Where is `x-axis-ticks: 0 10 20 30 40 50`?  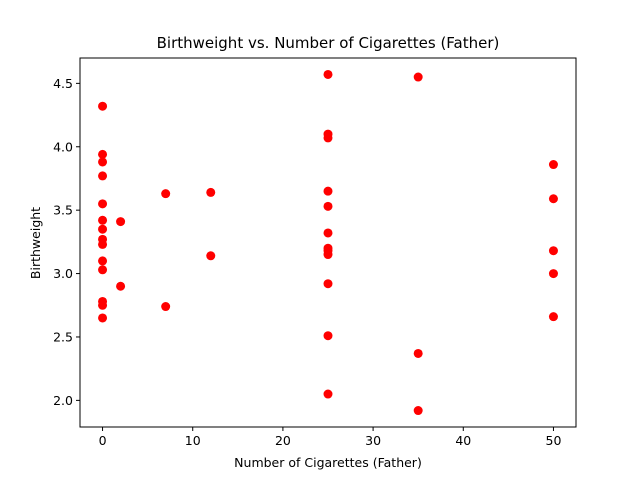
x-axis-ticks: 0 10 20 30 40 50 is located at coordinates (330, 437).